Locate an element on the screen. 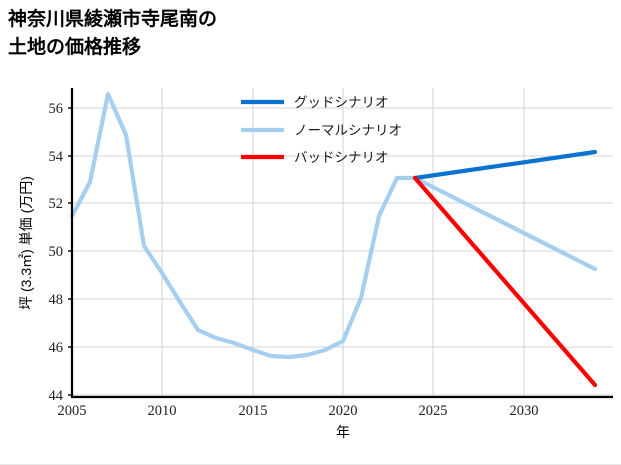 Image resolution: width=621 pixels, height=465 pixels. y-tick-label-48: 48 is located at coordinates (56, 300).